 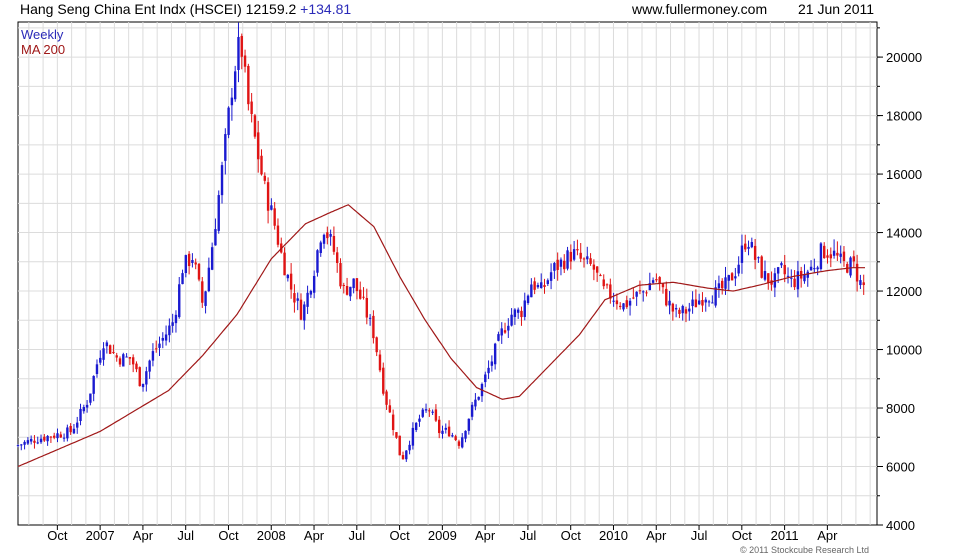 What do you see at coordinates (900, 408) in the screenshot?
I see `y-tick-label: 8000` at bounding box center [900, 408].